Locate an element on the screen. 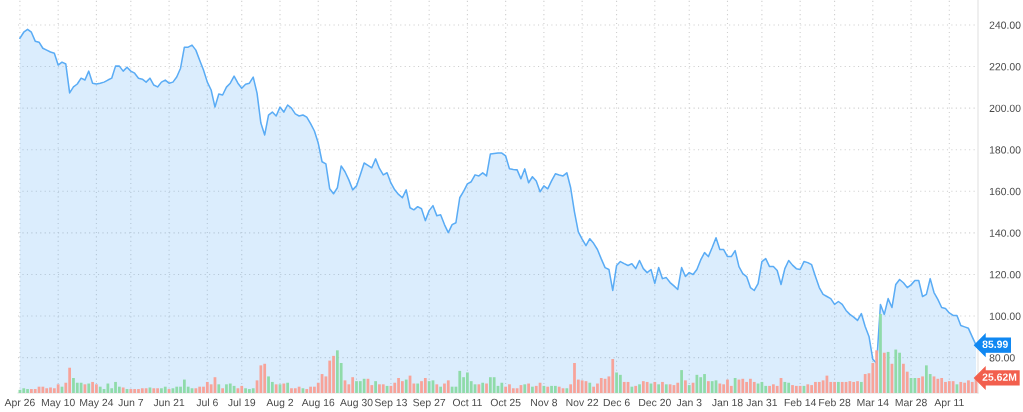  x-tick-label: Jan 3 is located at coordinates (689, 402).